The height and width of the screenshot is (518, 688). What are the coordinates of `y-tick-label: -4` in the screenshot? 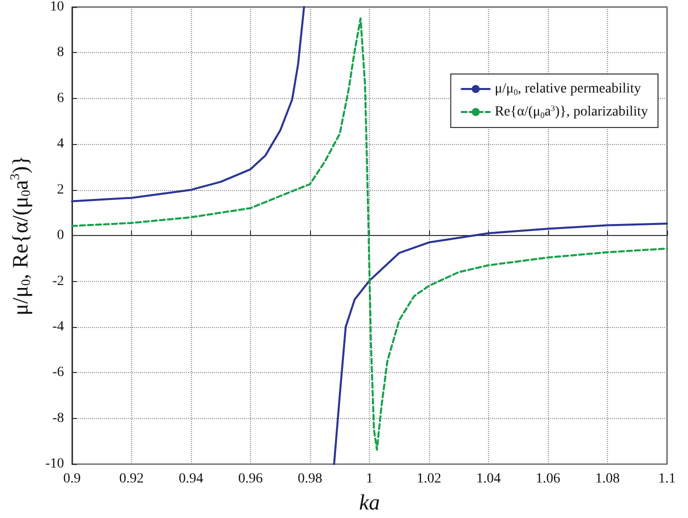 It's located at (58, 326).